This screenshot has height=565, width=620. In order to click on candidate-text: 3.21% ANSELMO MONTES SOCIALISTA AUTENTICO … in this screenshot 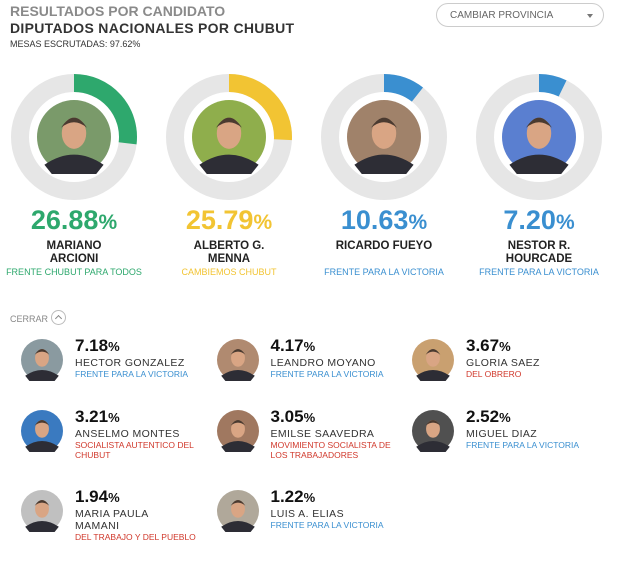, I will do `click(140, 433)`.